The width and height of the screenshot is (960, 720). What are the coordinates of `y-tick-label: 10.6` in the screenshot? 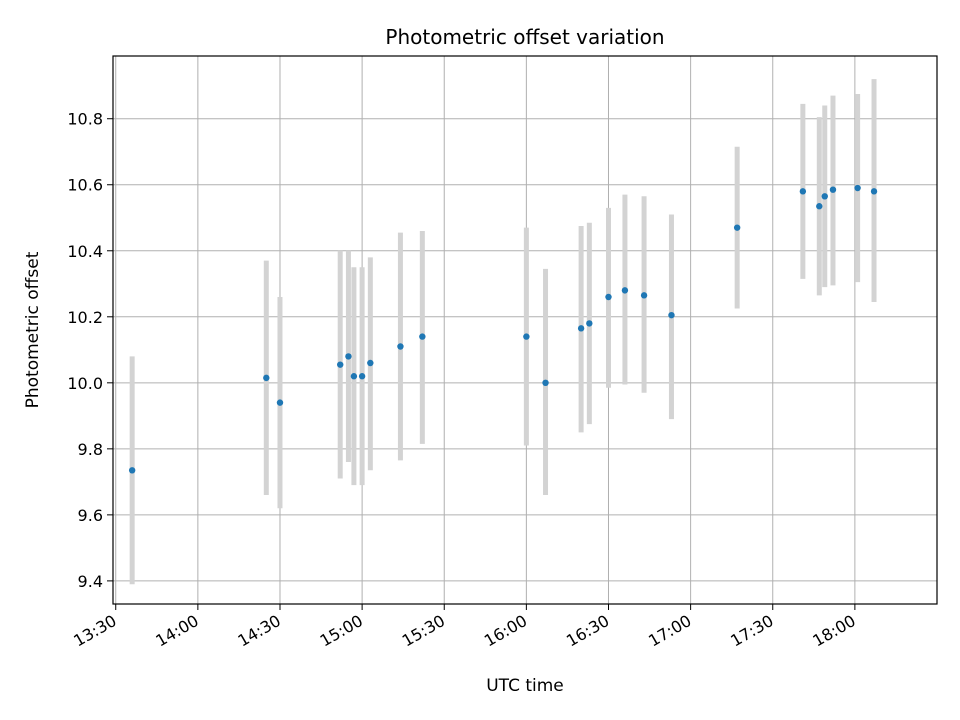 It's located at (85, 185).